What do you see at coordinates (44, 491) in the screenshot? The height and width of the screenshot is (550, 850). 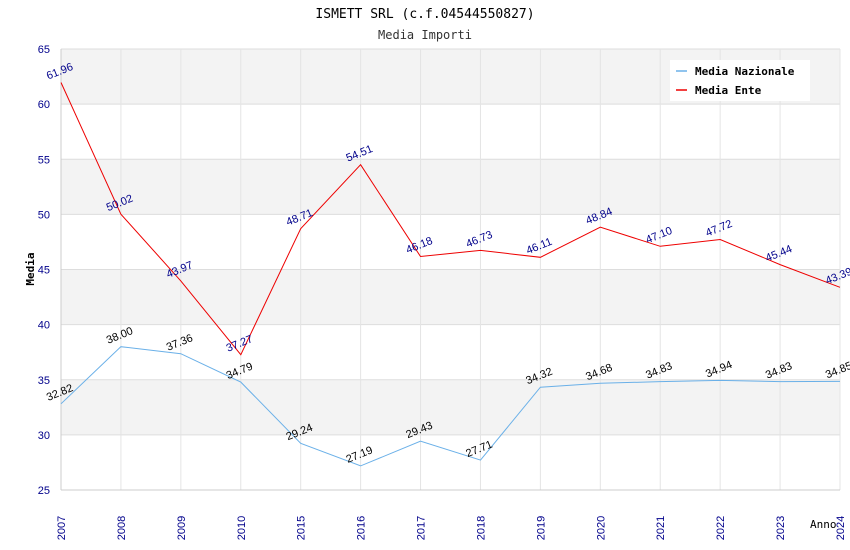 I see `y-tick-label: 25` at bounding box center [44, 491].